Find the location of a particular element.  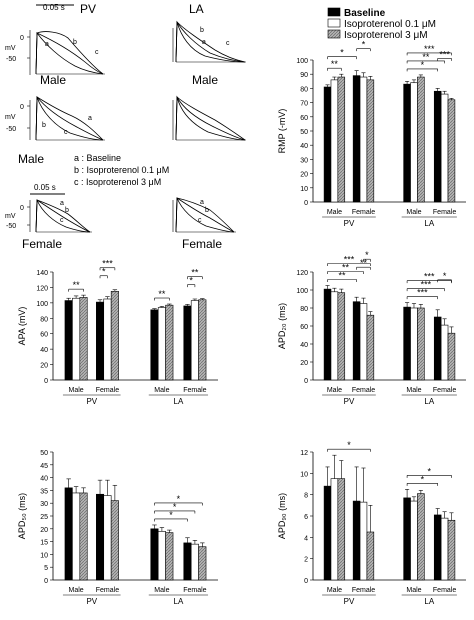

y-tick-label: 45 is located at coordinates (44, 466).